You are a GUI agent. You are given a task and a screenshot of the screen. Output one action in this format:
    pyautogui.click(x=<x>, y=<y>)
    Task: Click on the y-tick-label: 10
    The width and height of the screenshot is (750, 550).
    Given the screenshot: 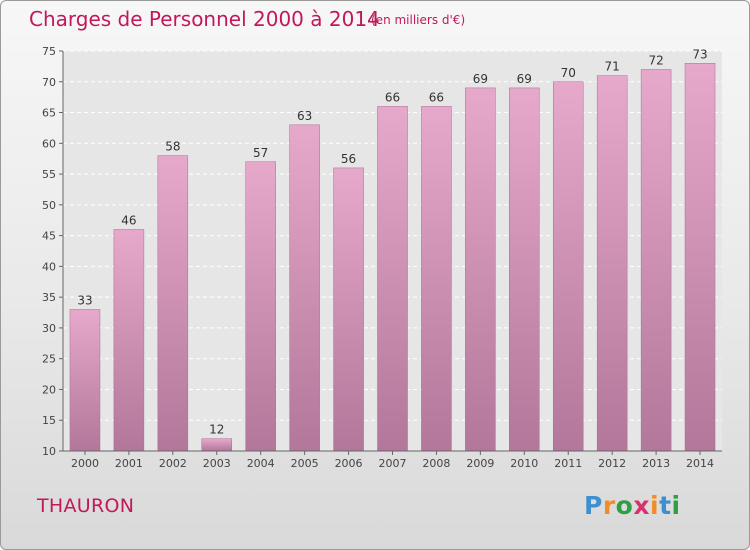 What is the action you would take?
    pyautogui.click(x=49, y=451)
    